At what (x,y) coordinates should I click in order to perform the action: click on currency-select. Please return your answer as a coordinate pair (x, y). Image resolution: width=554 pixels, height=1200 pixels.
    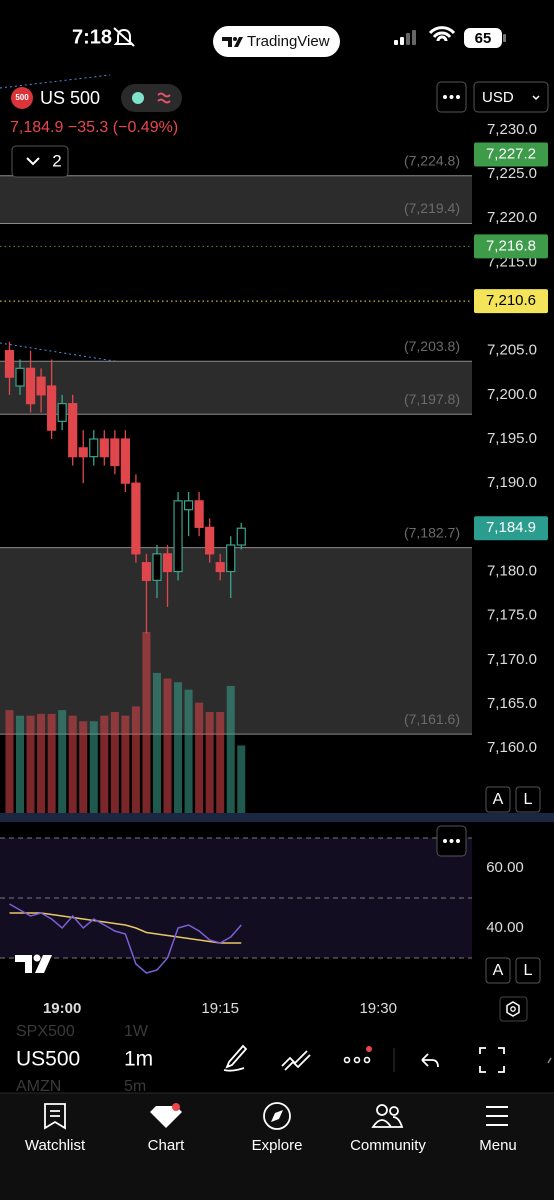
    Looking at the image, I should click on (511, 97).